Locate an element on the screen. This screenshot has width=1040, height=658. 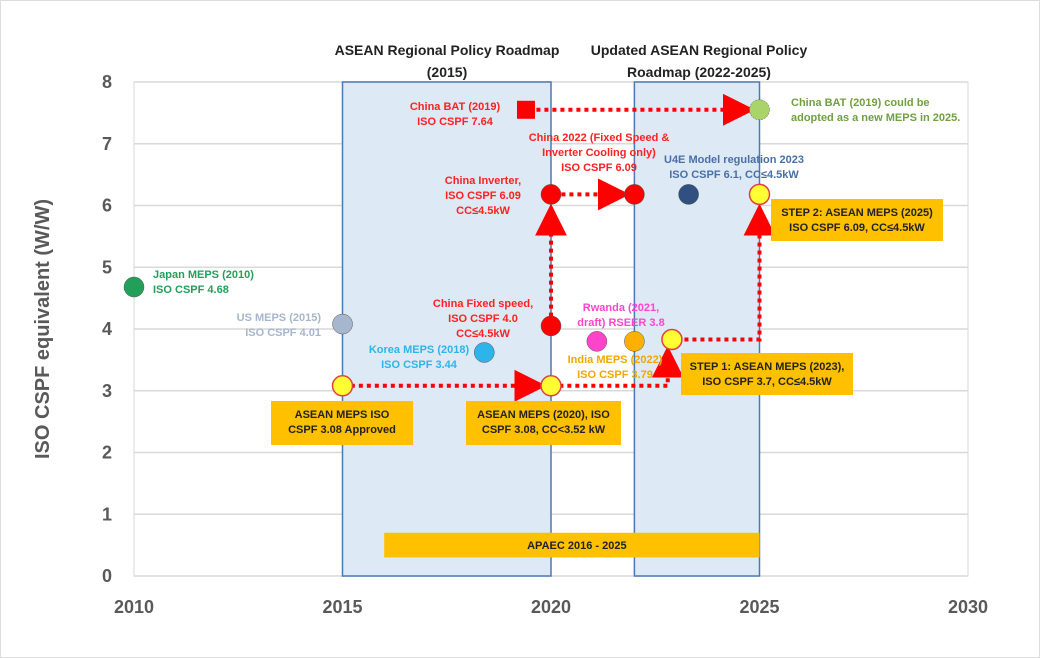
point-label-china_bat: China BAT (2019) is located at coordinates (455, 107).